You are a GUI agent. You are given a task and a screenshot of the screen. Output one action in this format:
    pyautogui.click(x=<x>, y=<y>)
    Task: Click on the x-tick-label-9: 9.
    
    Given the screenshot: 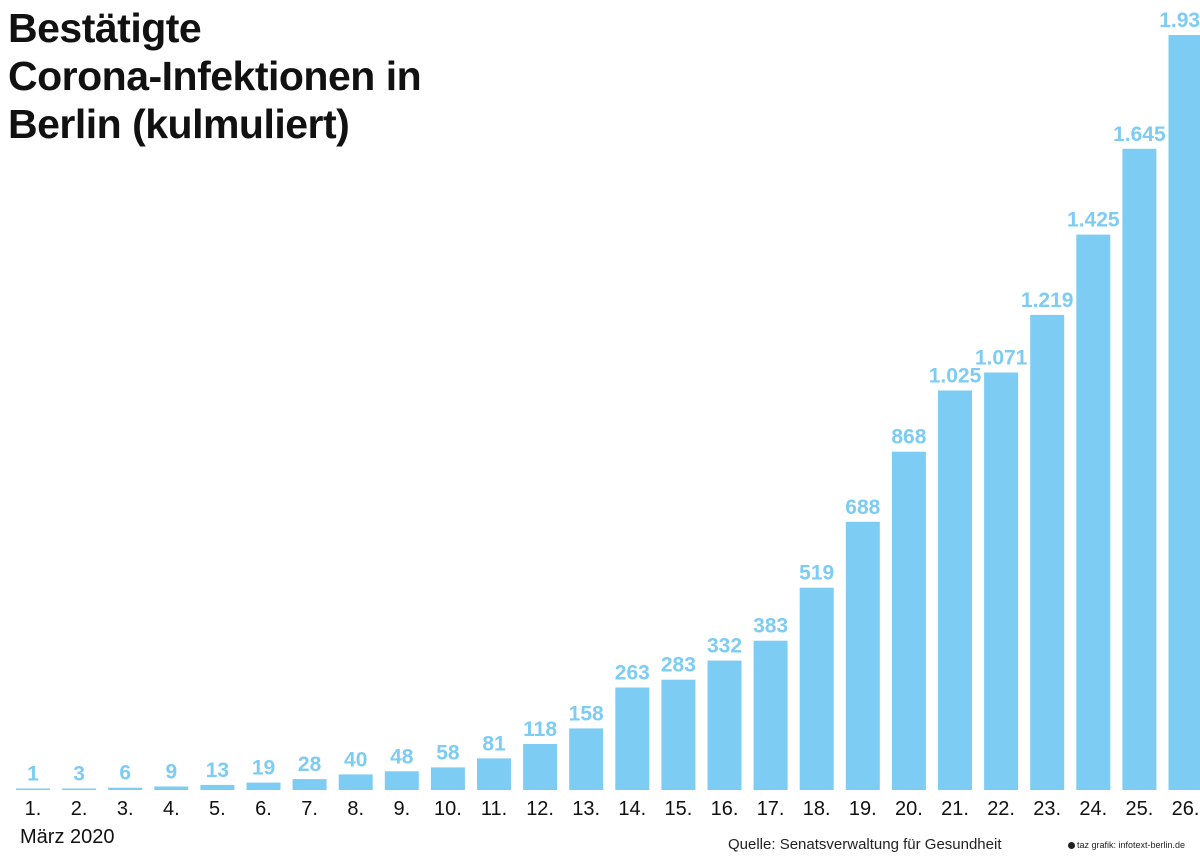 What is the action you would take?
    pyautogui.click(x=401, y=809)
    